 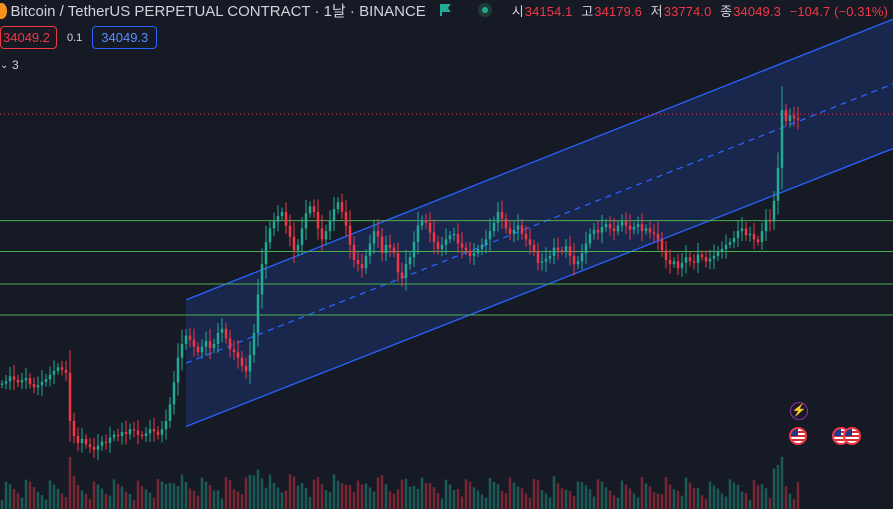 I want to click on market-status-icon, so click(x=485, y=10).